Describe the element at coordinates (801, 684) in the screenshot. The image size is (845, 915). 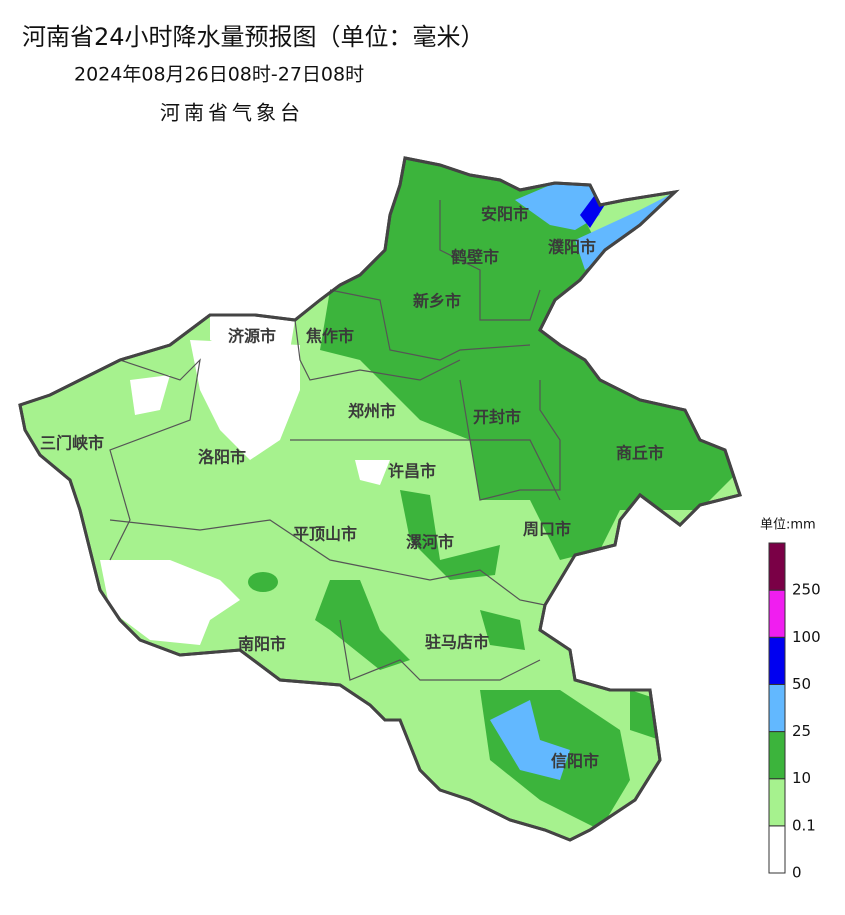
I see `legend-label: 50` at that location.